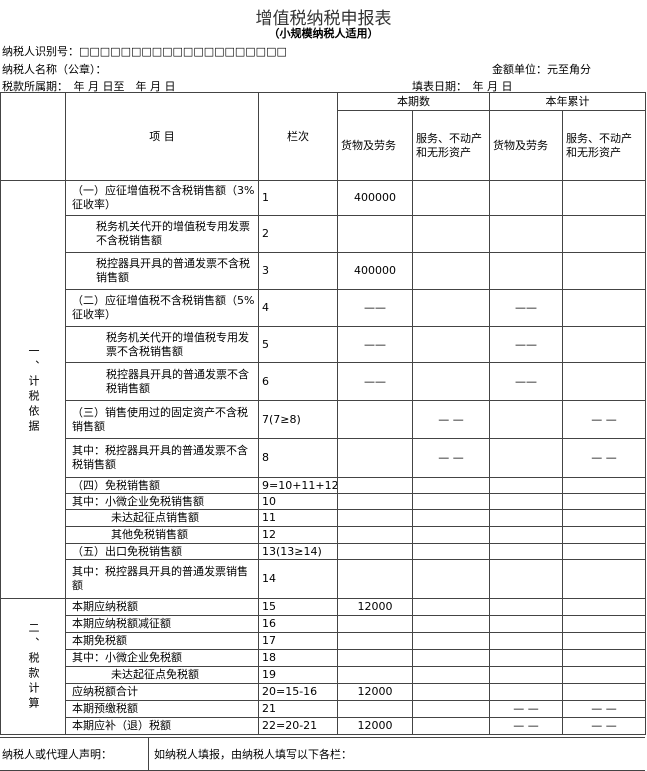 The image size is (647, 771). What do you see at coordinates (298, 726) in the screenshot?
I see `line-no: 22=20-21` at bounding box center [298, 726].